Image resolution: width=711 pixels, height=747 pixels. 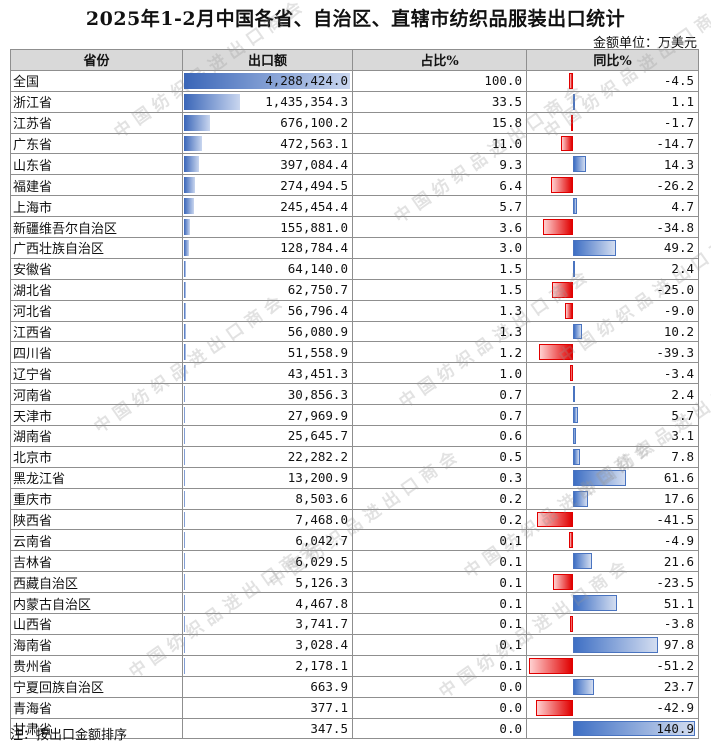 What do you see at coordinates (612, 206) in the screenshot?
I see `yoy-cell: 4.7` at bounding box center [612, 206].